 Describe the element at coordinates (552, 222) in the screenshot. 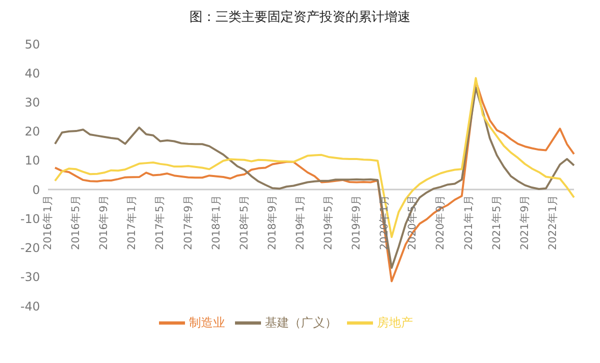

I see `x-tick-label: 2022年1月` at that location.